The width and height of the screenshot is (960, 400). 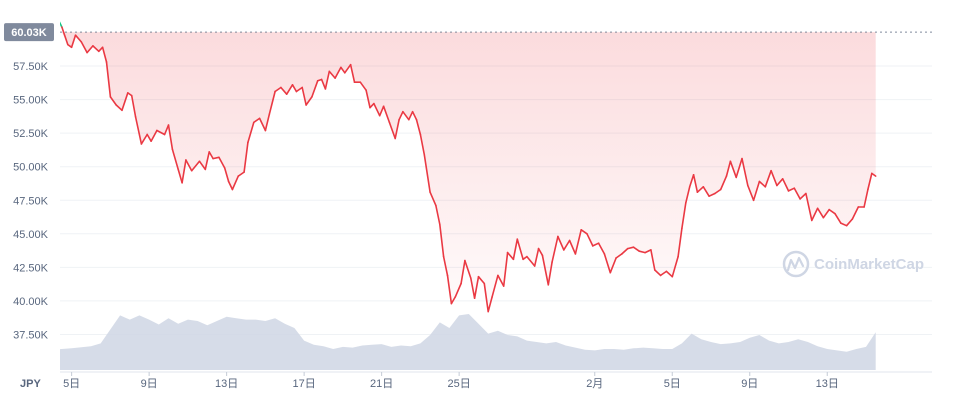 I want to click on reference-price-label: 60.03K, so click(x=29, y=33).